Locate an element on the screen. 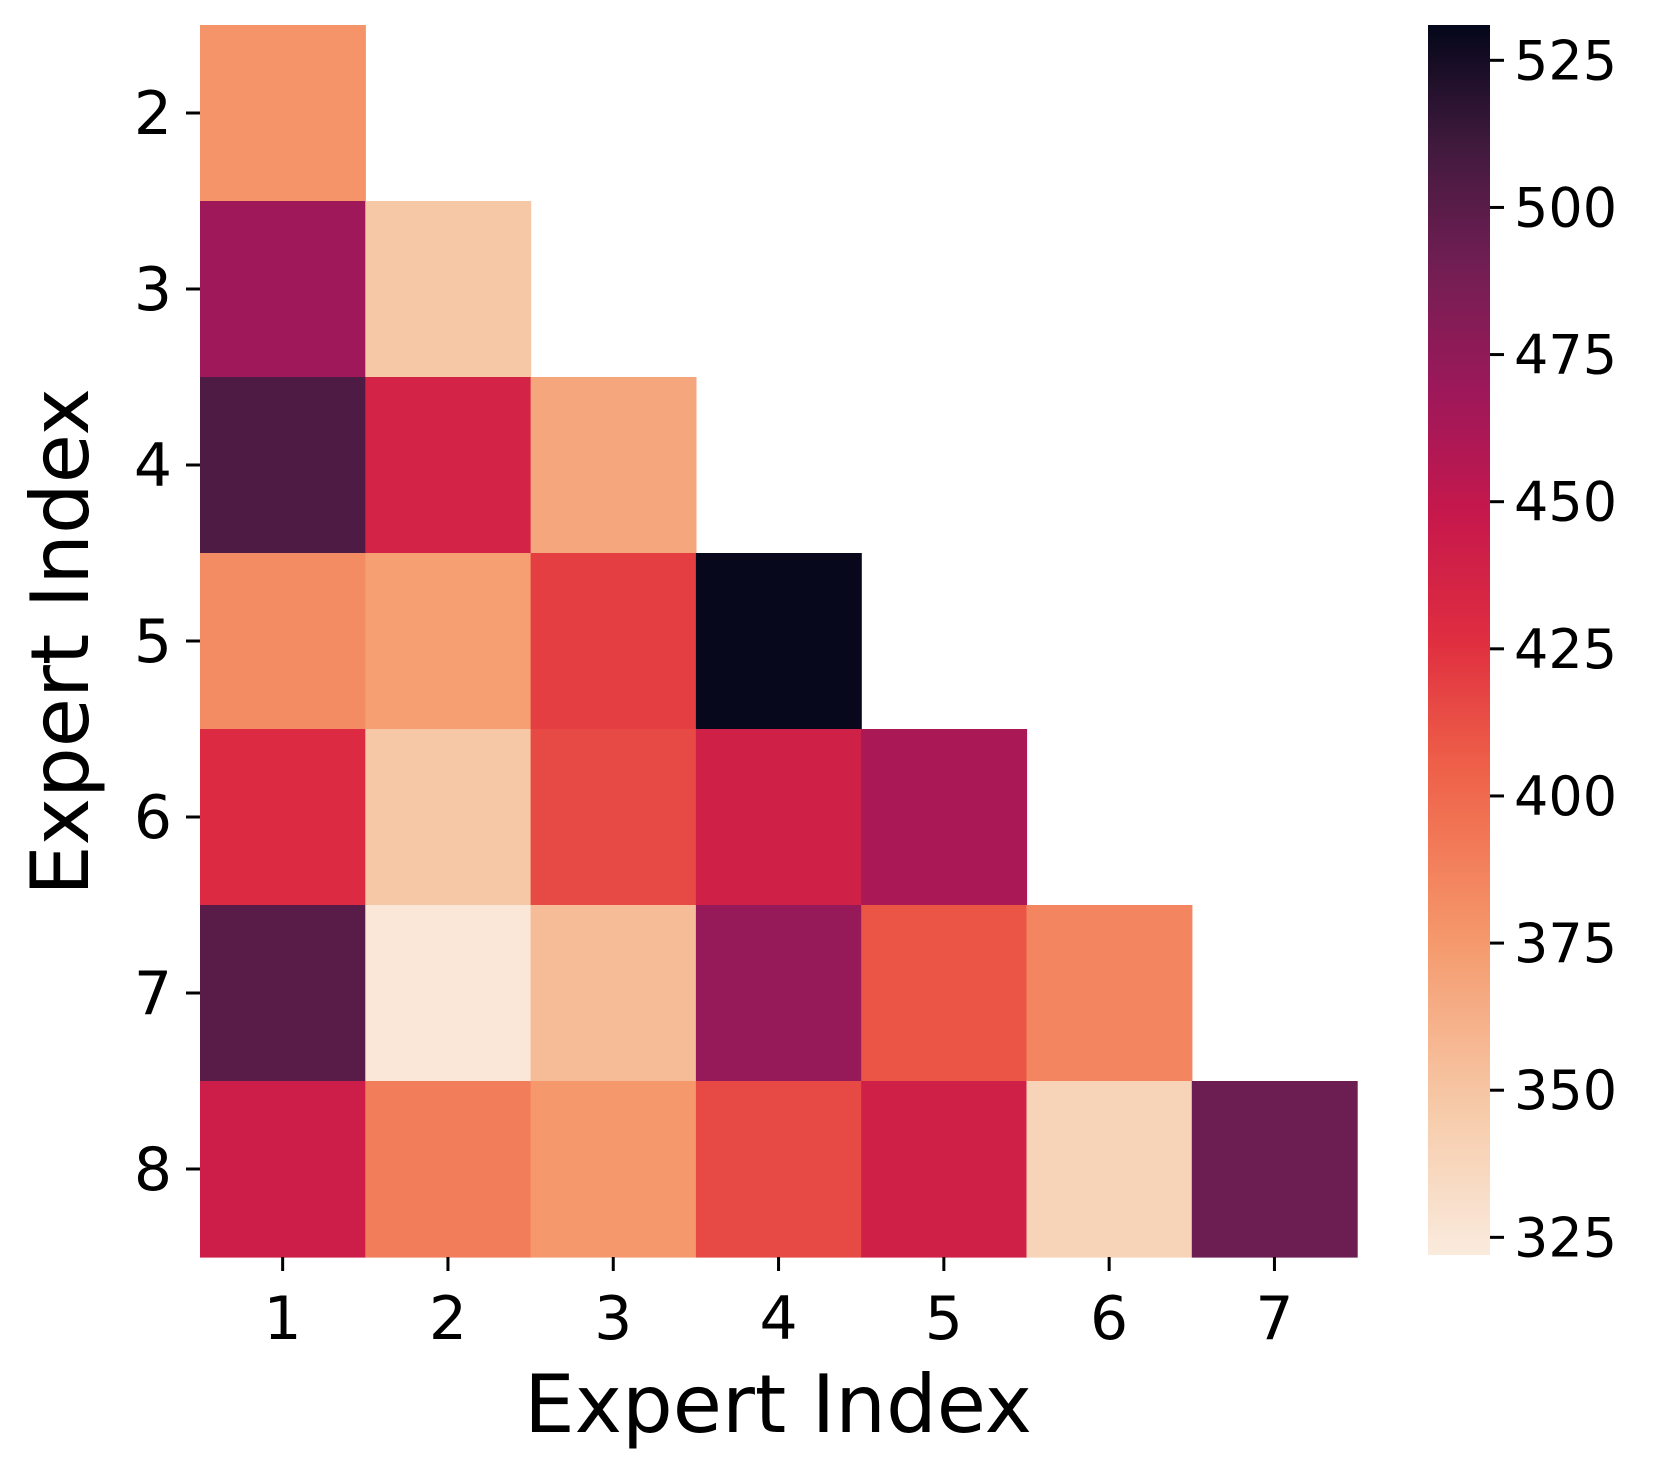 The width and height of the screenshot is (1662, 1475). y-axis-label: Expert Index is located at coordinates (60, 642).